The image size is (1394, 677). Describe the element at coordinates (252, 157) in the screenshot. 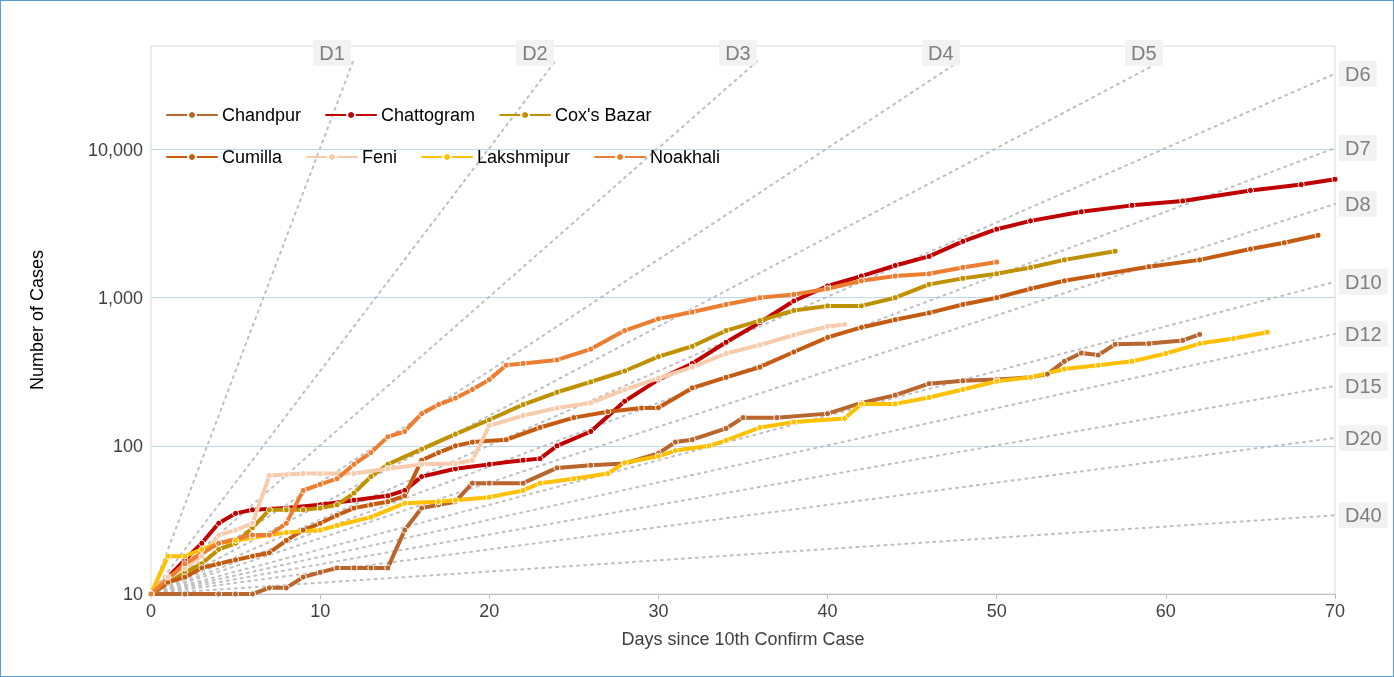

I see `legend-label: Cumilla` at that location.